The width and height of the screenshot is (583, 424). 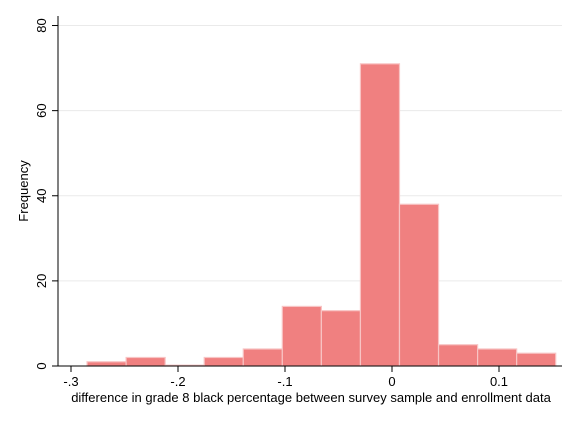 What do you see at coordinates (41, 25) in the screenshot?
I see `y-tick-label: 80` at bounding box center [41, 25].